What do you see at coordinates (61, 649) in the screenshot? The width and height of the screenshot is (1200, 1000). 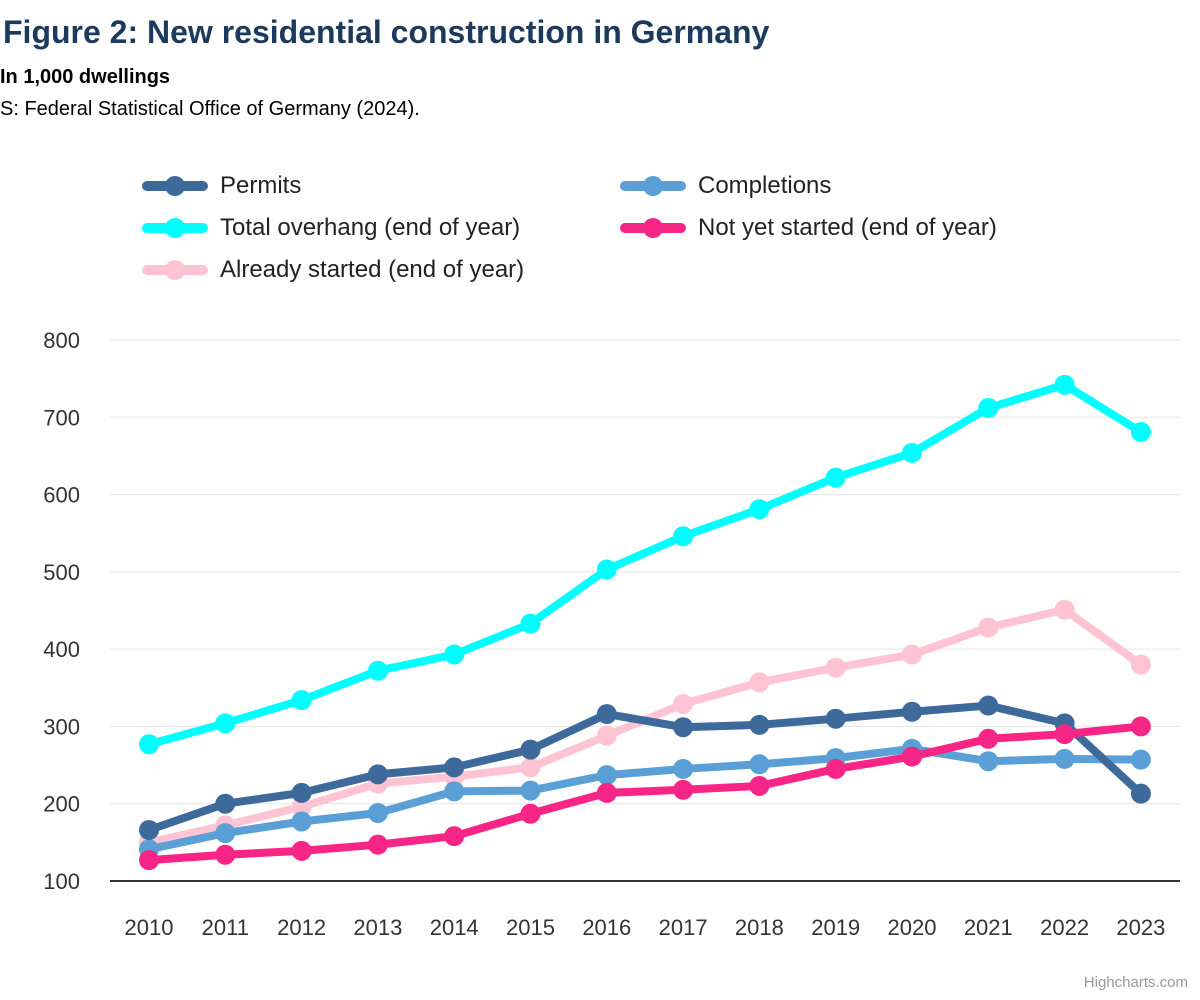 I see `y-tick-label: 400` at bounding box center [61, 649].